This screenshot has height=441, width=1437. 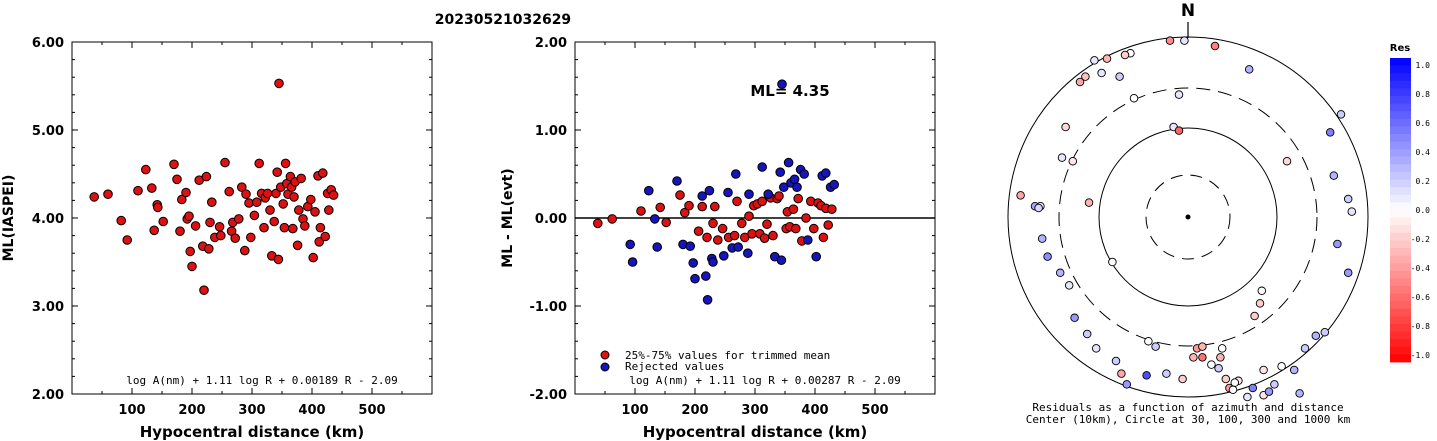 What do you see at coordinates (1423, 181) in the screenshot?
I see `colorbar-label: 0.2` at bounding box center [1423, 181].